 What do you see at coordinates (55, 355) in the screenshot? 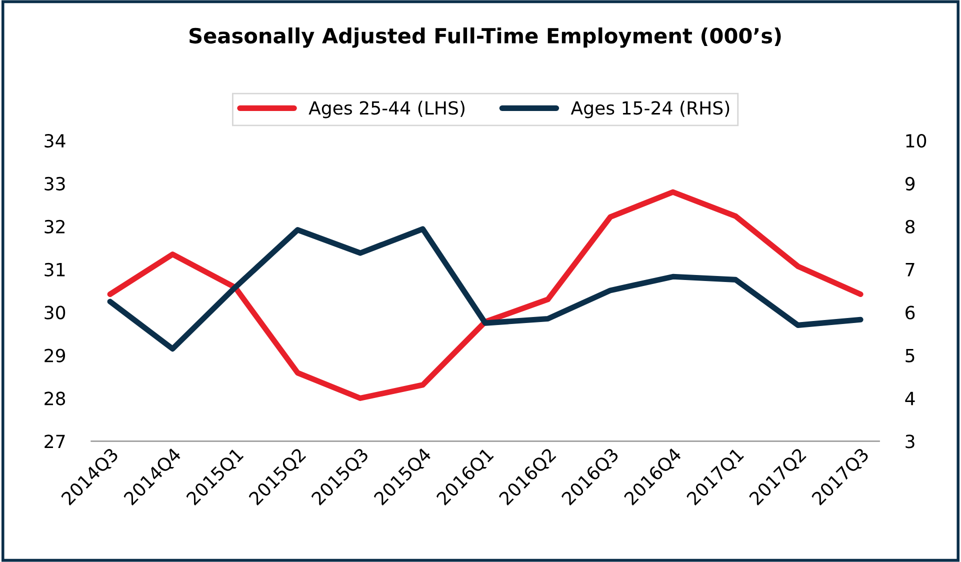
I see `y-tick-label: 29` at bounding box center [55, 355].